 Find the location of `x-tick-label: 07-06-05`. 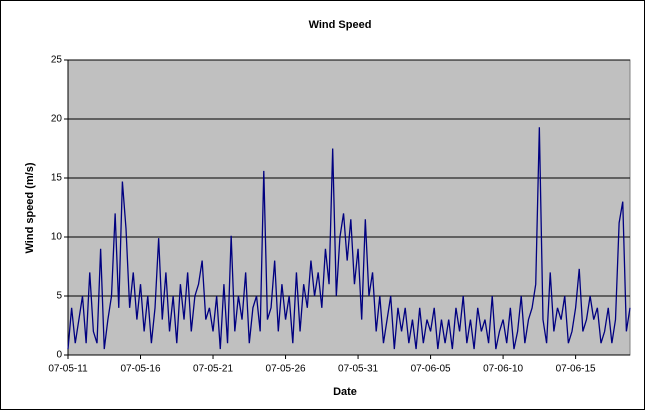

x-tick-label: 07-06-05 is located at coordinates (431, 369).